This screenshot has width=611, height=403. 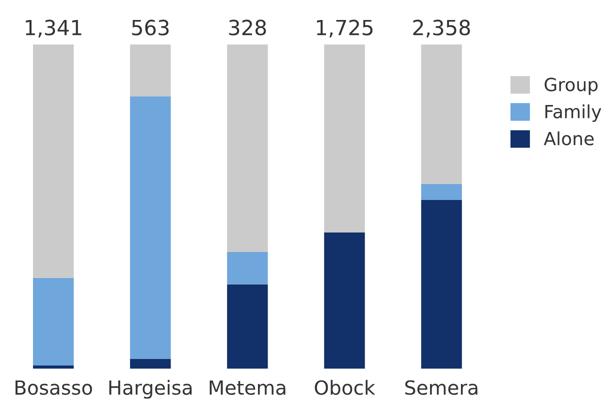 What do you see at coordinates (54, 387) in the screenshot?
I see `x-tick-label: Bosasso` at bounding box center [54, 387].